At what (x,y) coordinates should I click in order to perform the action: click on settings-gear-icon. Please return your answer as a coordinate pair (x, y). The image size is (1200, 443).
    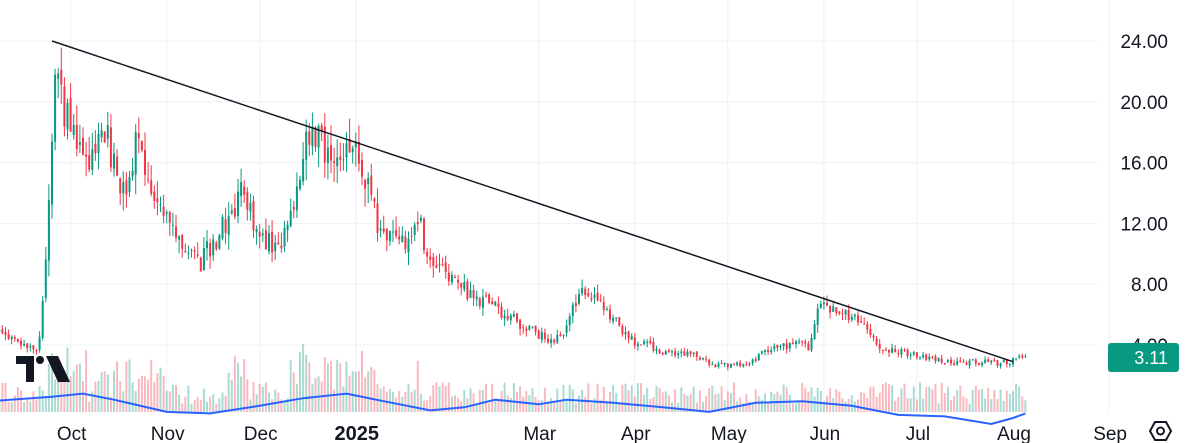
    Looking at the image, I should click on (1160, 431).